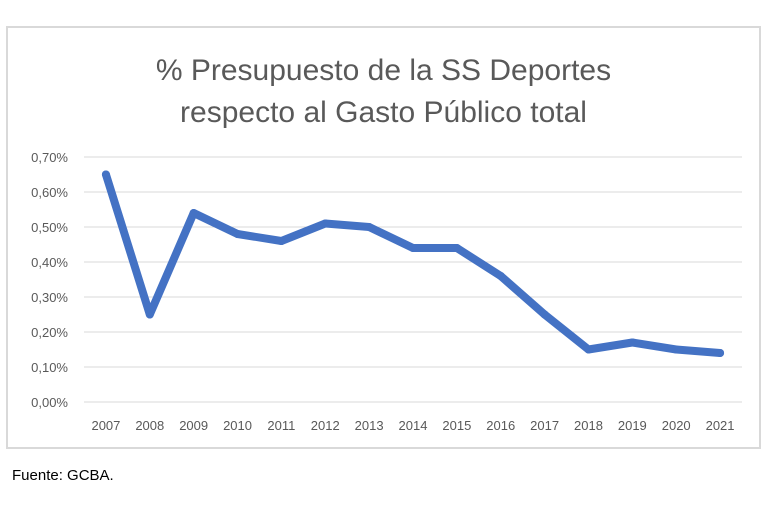 The width and height of the screenshot is (773, 516). Describe the element at coordinates (632, 425) in the screenshot. I see `x-tick-label: 2019` at that location.